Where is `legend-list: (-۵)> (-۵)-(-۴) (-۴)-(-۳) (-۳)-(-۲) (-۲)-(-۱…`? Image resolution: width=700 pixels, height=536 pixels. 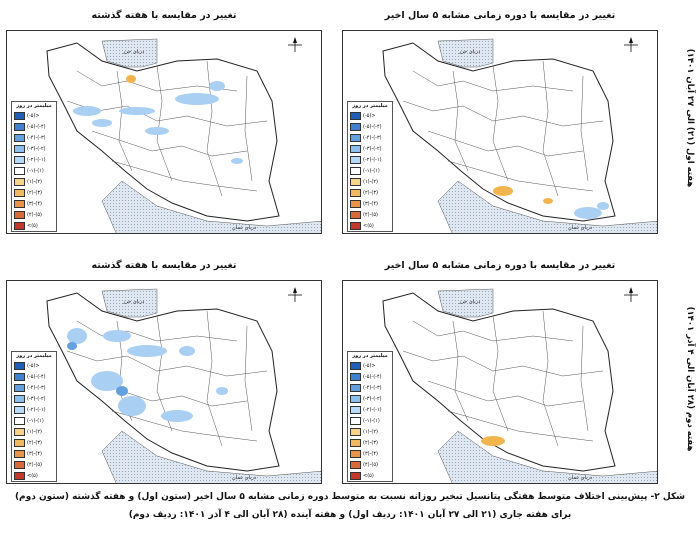 legend-list: (-۵)> (-۵)-(-۴) (-۴)-(-۳) (-۳)-(-۲) (-۲)-(-۱… is located at coordinates (370, 170).